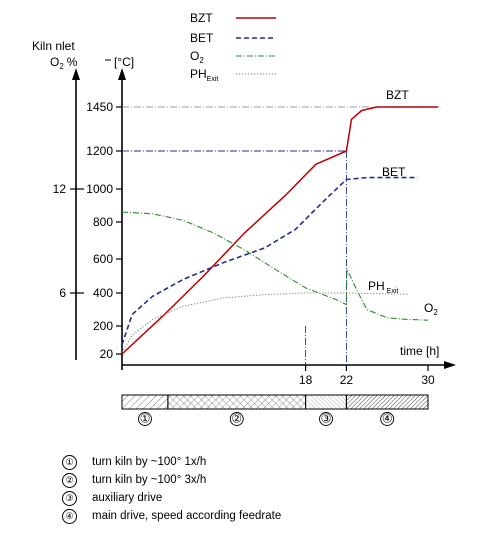 The height and width of the screenshot is (550, 480). I want to click on legend-label: BZT, so click(201, 18).